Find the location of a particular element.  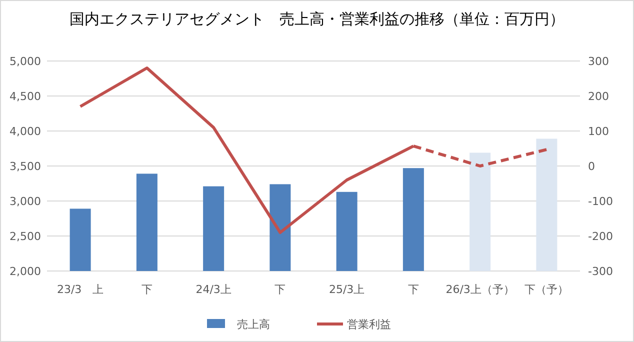

x-tick-label: 26/3上（予） is located at coordinates (480, 289).